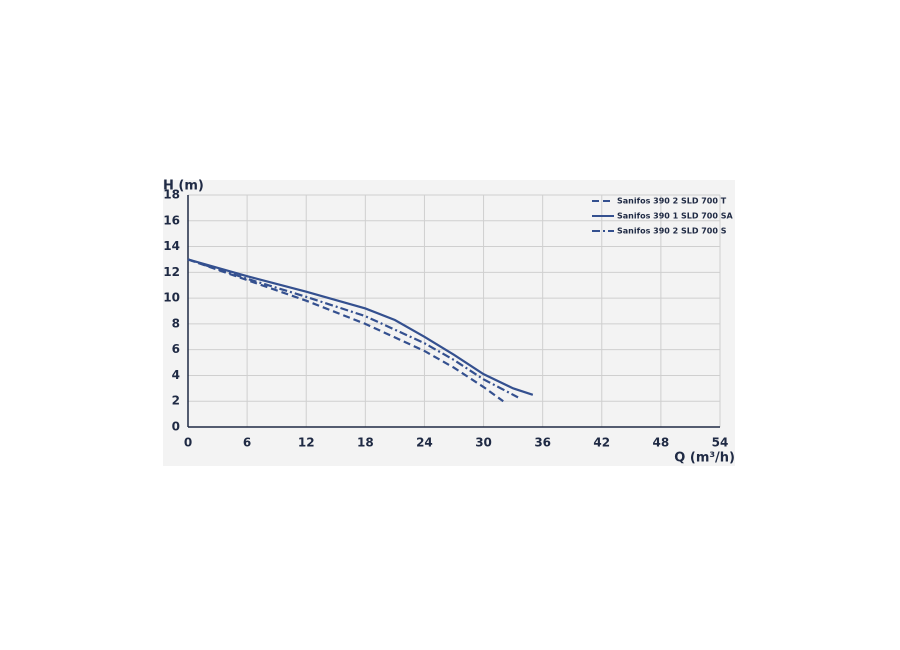  What do you see at coordinates (661, 443) in the screenshot?
I see `x-tick-label: 48` at bounding box center [661, 443].